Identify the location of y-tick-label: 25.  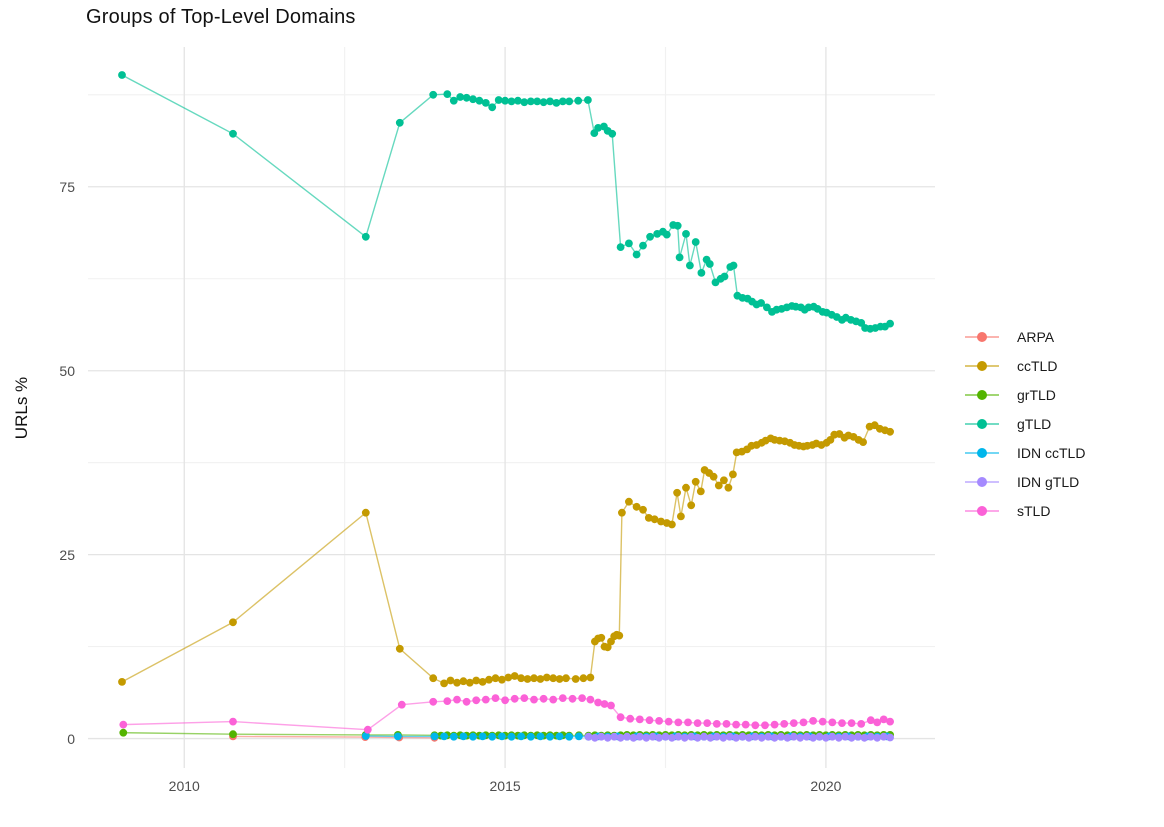
(67, 554).